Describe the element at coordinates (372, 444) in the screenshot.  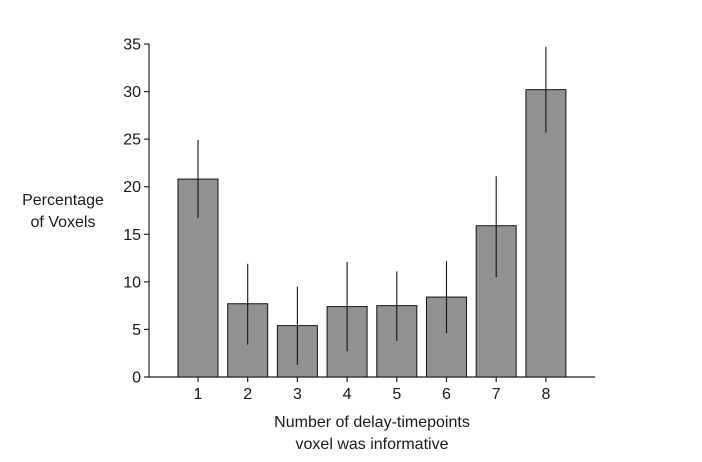
I see `x-axis-label: voxel was informative` at that location.